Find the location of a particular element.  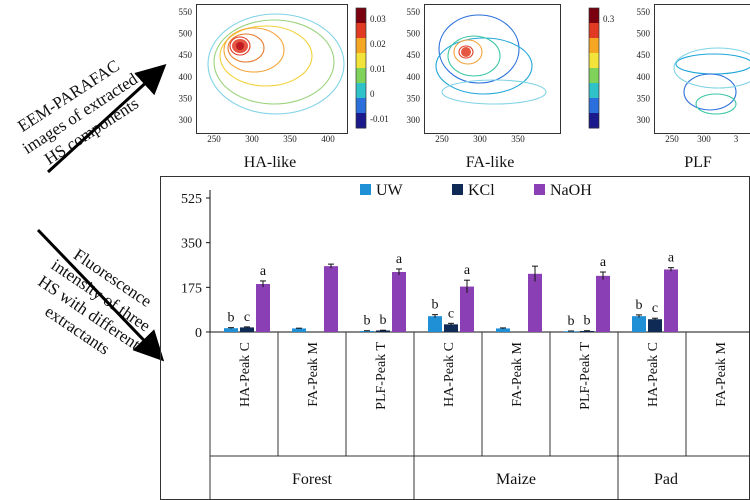

y-tick-label: 0 is located at coordinates (198, 333).